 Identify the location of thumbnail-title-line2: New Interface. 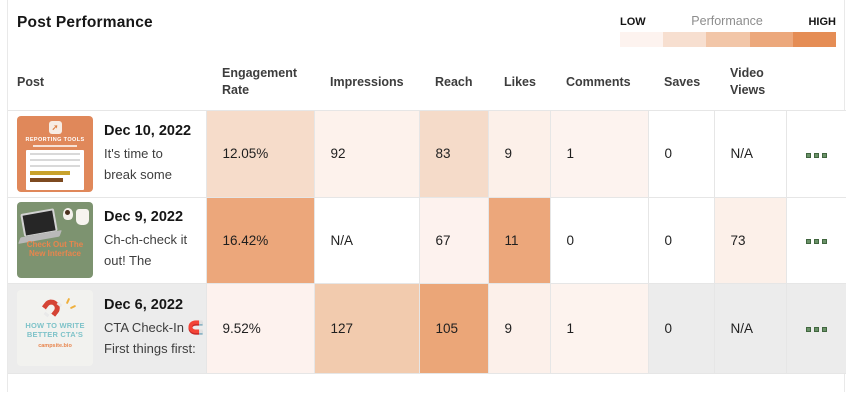
(55, 253).